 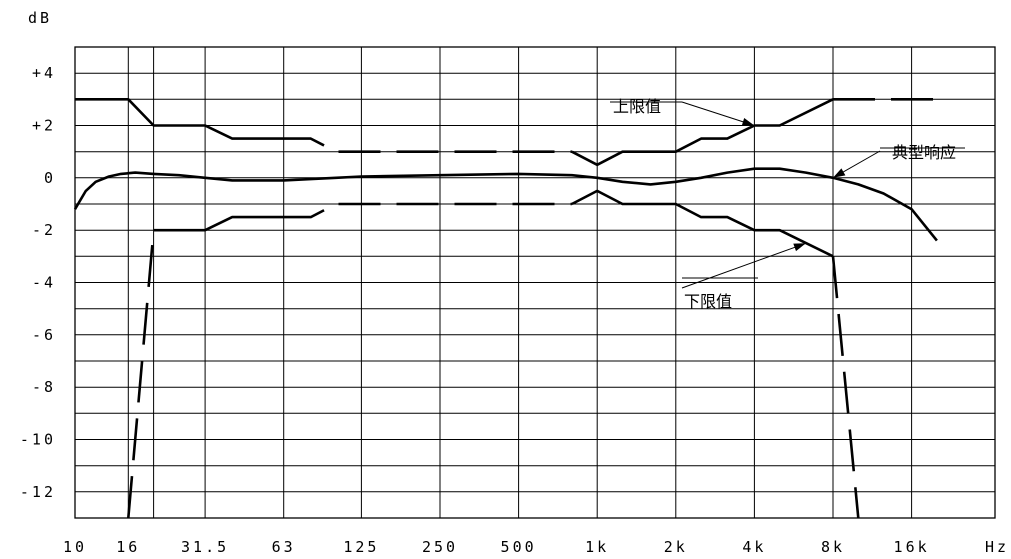 What do you see at coordinates (440, 547) in the screenshot?
I see `x-tick-label: 250` at bounding box center [440, 547].